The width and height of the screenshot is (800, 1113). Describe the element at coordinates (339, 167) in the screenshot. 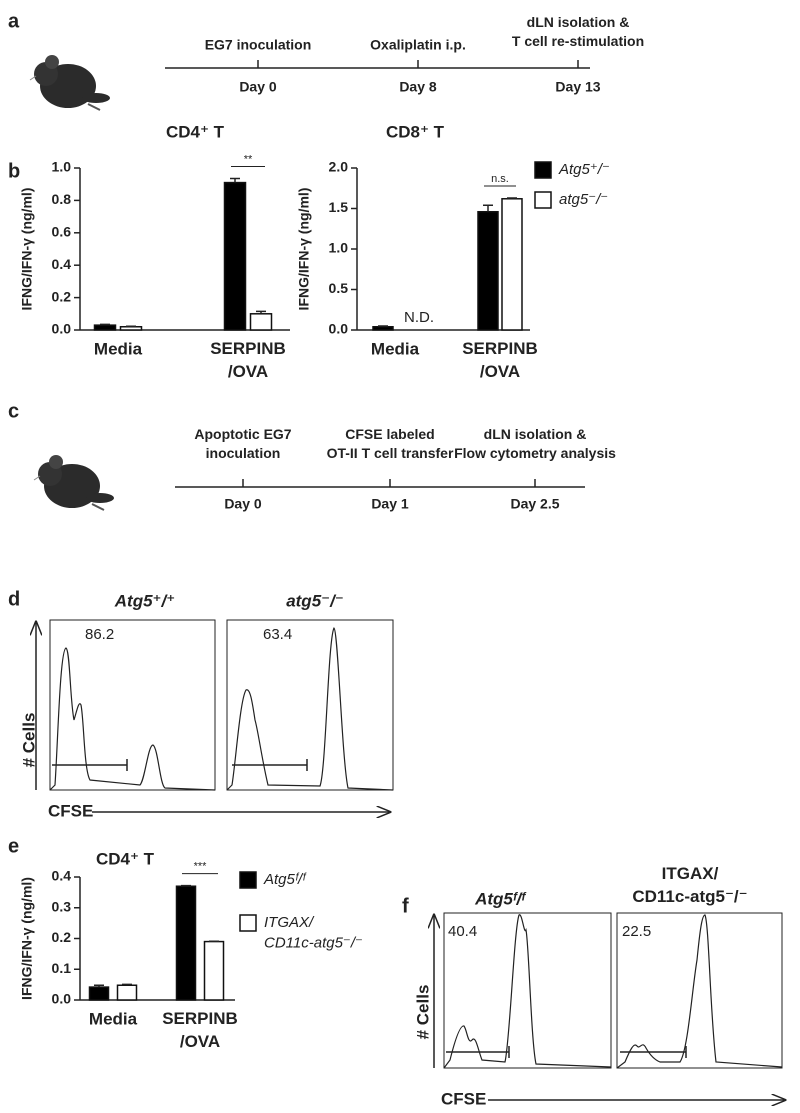

I see `y-tick-label: 2.0` at that location.